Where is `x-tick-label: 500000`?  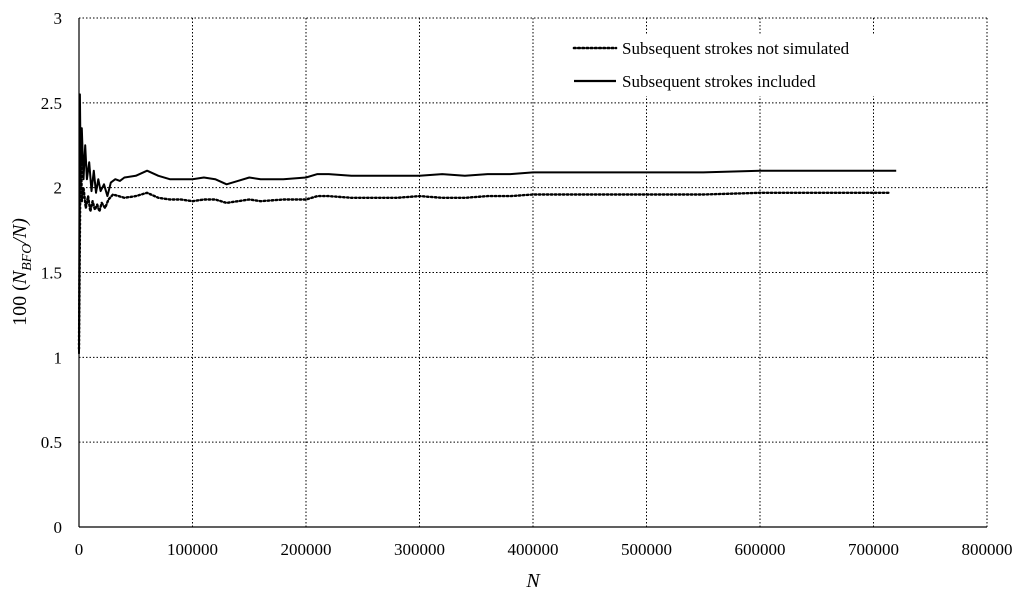
x-tick-label: 500000 is located at coordinates (646, 549).